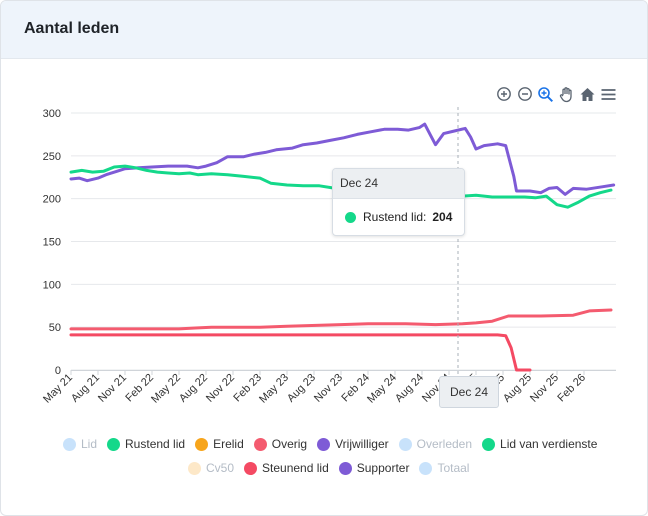 Image resolution: width=648 pixels, height=516 pixels. What do you see at coordinates (341, 319) in the screenshot?
I see `series-line-overig` at bounding box center [341, 319].